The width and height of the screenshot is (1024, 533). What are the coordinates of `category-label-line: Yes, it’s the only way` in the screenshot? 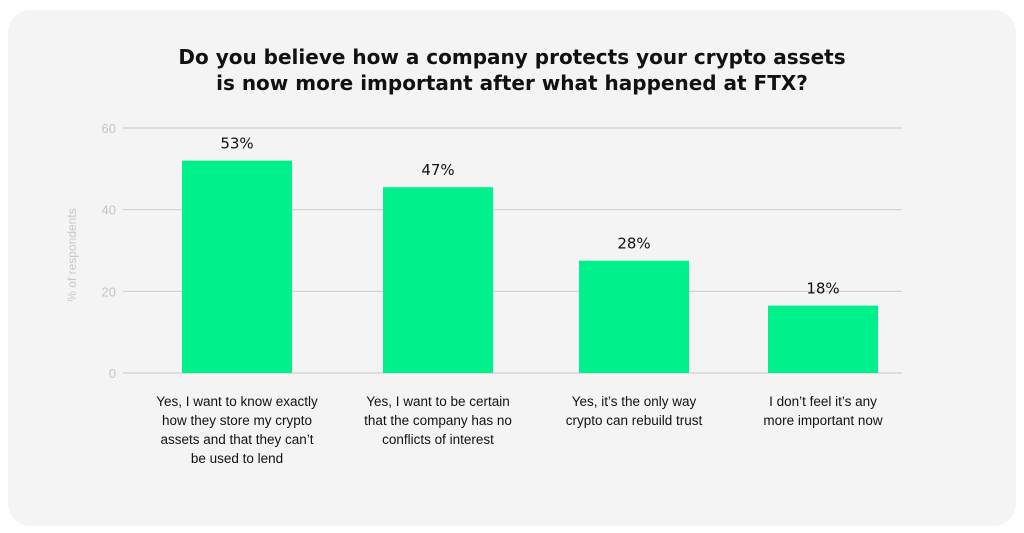 It's located at (634, 401).